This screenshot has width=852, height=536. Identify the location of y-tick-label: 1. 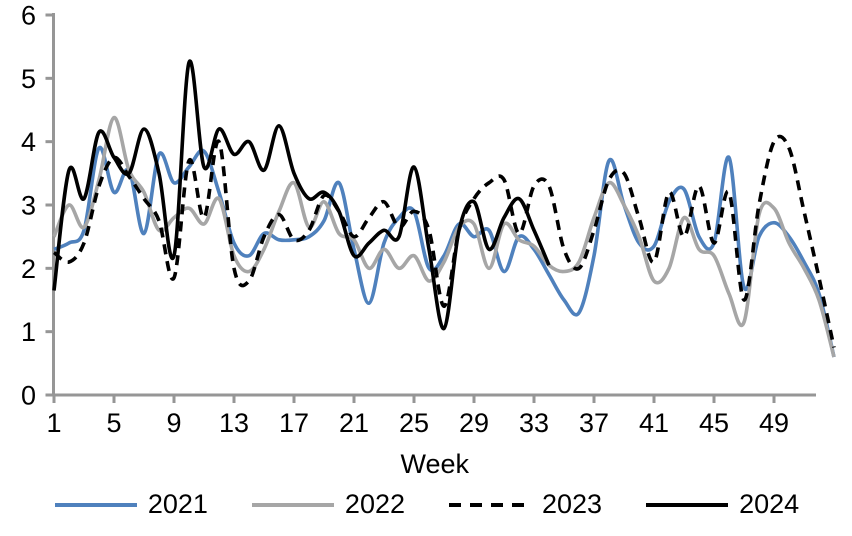
(28, 332).